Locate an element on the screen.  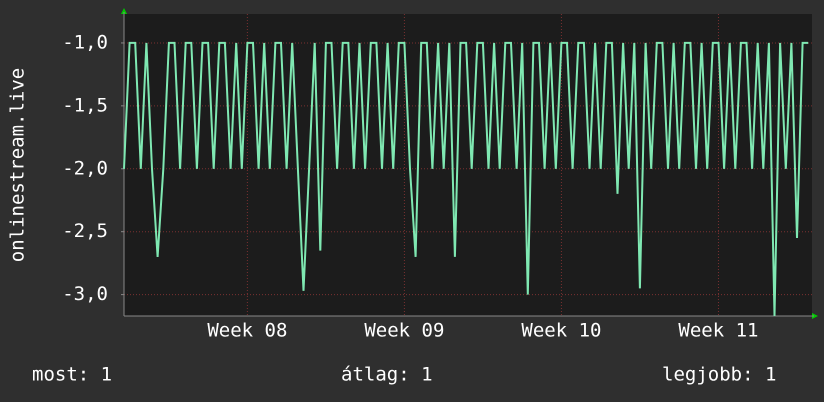
y-tick-label: -3,0 is located at coordinates (85, 294).